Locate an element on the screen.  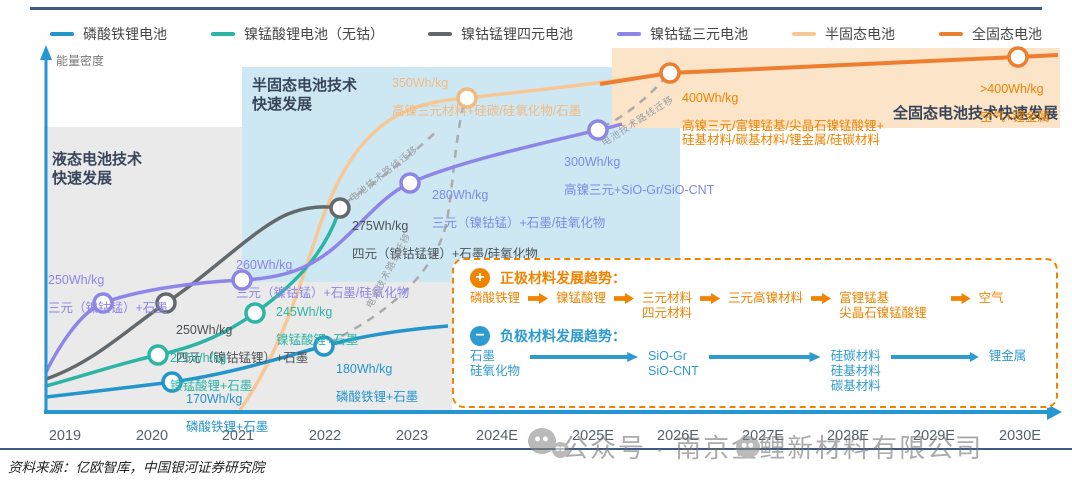
chain-item: SiO-Gr SiO-CNT is located at coordinates (673, 363).